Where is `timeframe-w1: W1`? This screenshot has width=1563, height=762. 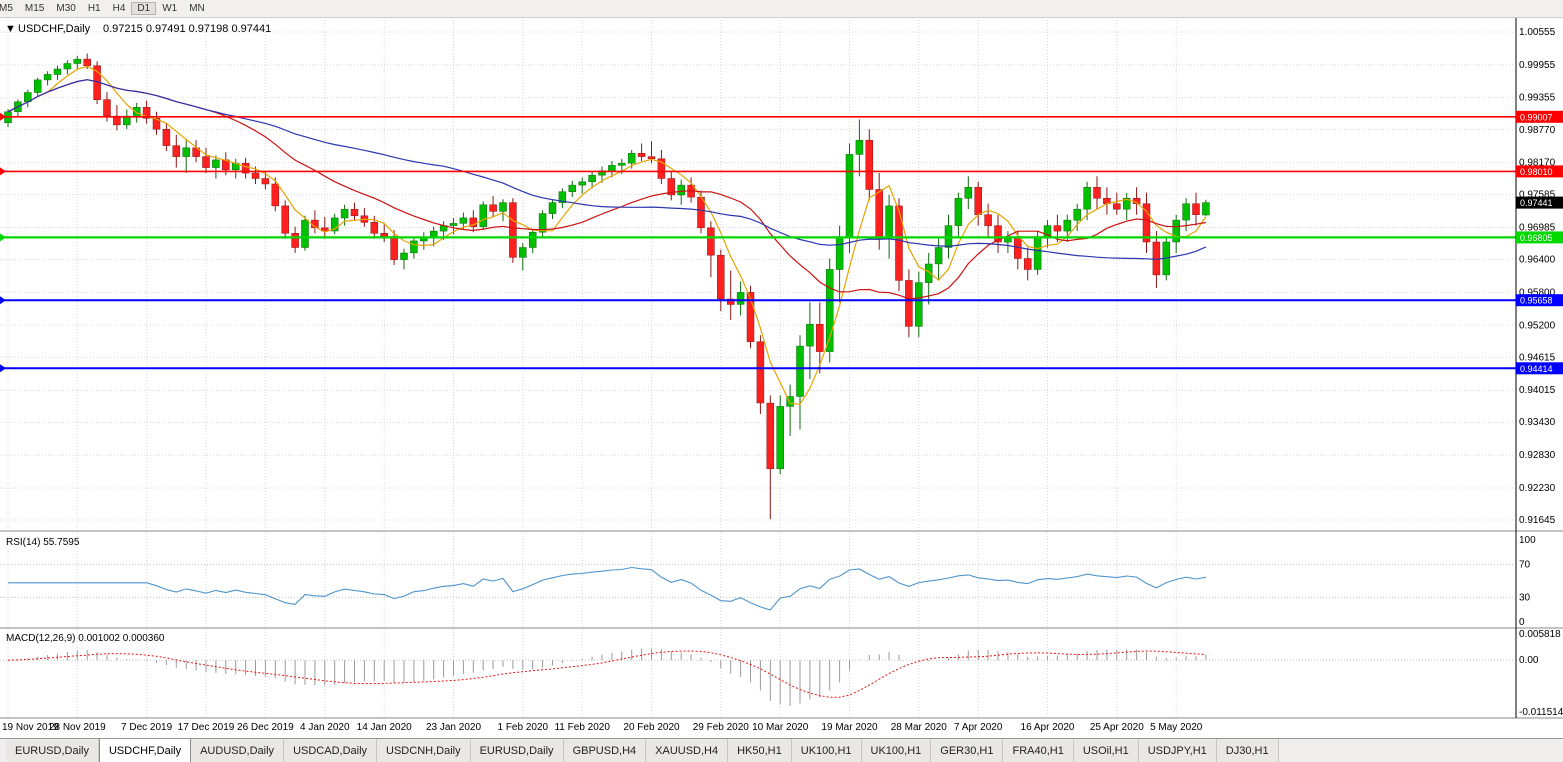 timeframe-w1: W1 is located at coordinates (170, 8).